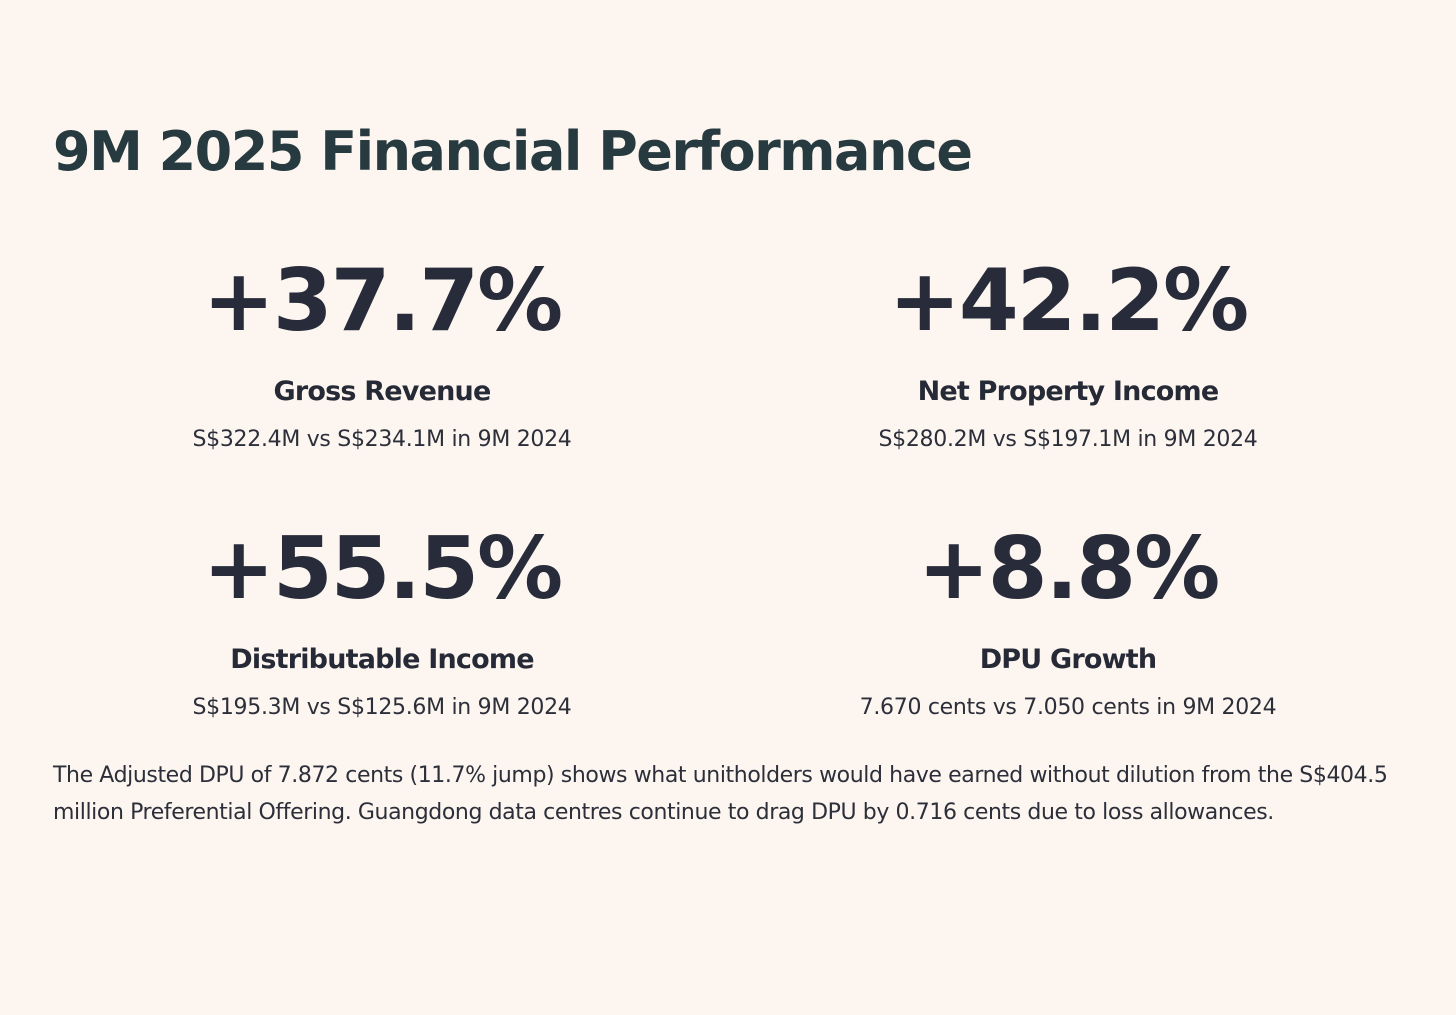 Image resolution: width=1456 pixels, height=1015 pixels. What do you see at coordinates (513, 151) in the screenshot?
I see `page-title: 9M 2025 Financial Performance` at bounding box center [513, 151].